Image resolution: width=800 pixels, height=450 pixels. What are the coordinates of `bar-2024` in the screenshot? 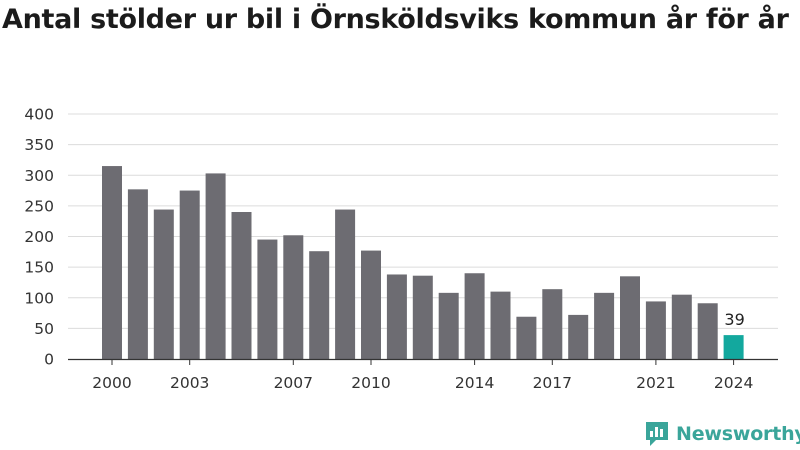 It's located at (733, 347).